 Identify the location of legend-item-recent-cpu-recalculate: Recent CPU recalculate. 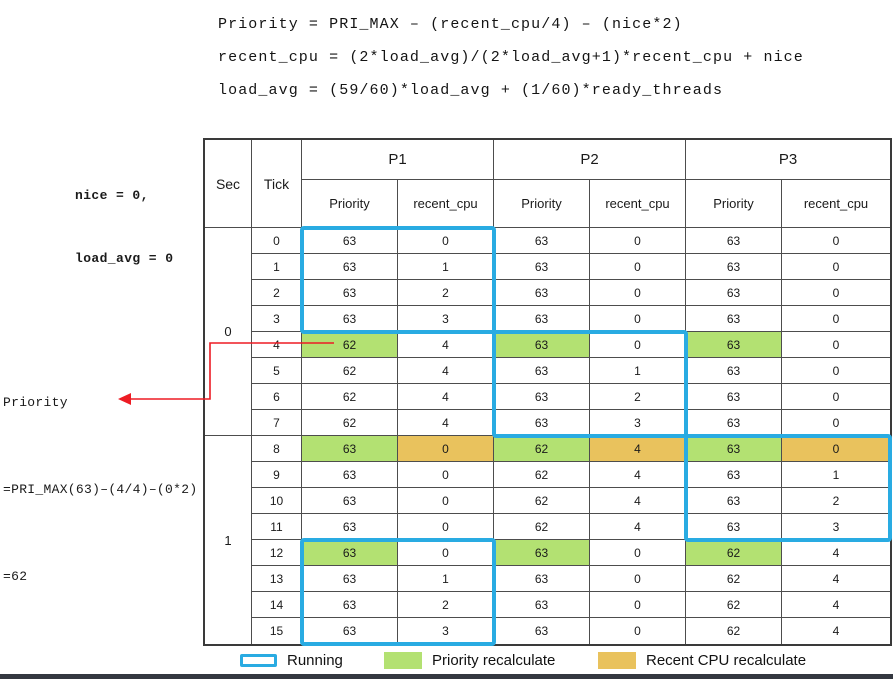
(702, 660).